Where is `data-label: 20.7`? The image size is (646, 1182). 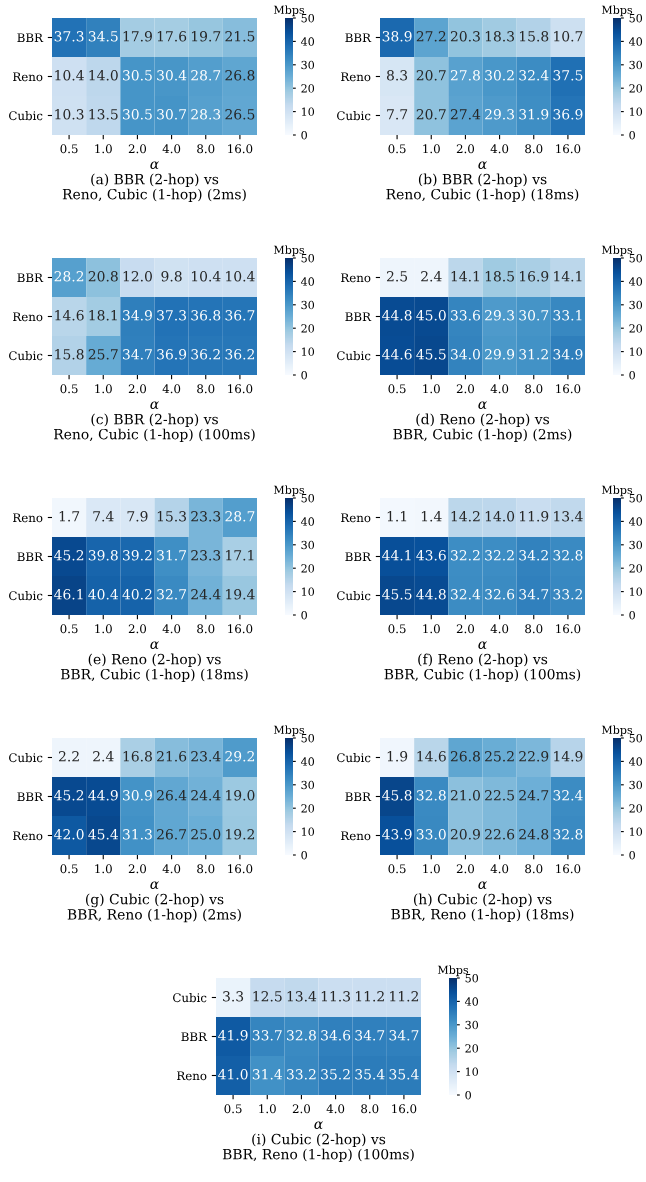
data-label: 20.7 is located at coordinates (431, 75).